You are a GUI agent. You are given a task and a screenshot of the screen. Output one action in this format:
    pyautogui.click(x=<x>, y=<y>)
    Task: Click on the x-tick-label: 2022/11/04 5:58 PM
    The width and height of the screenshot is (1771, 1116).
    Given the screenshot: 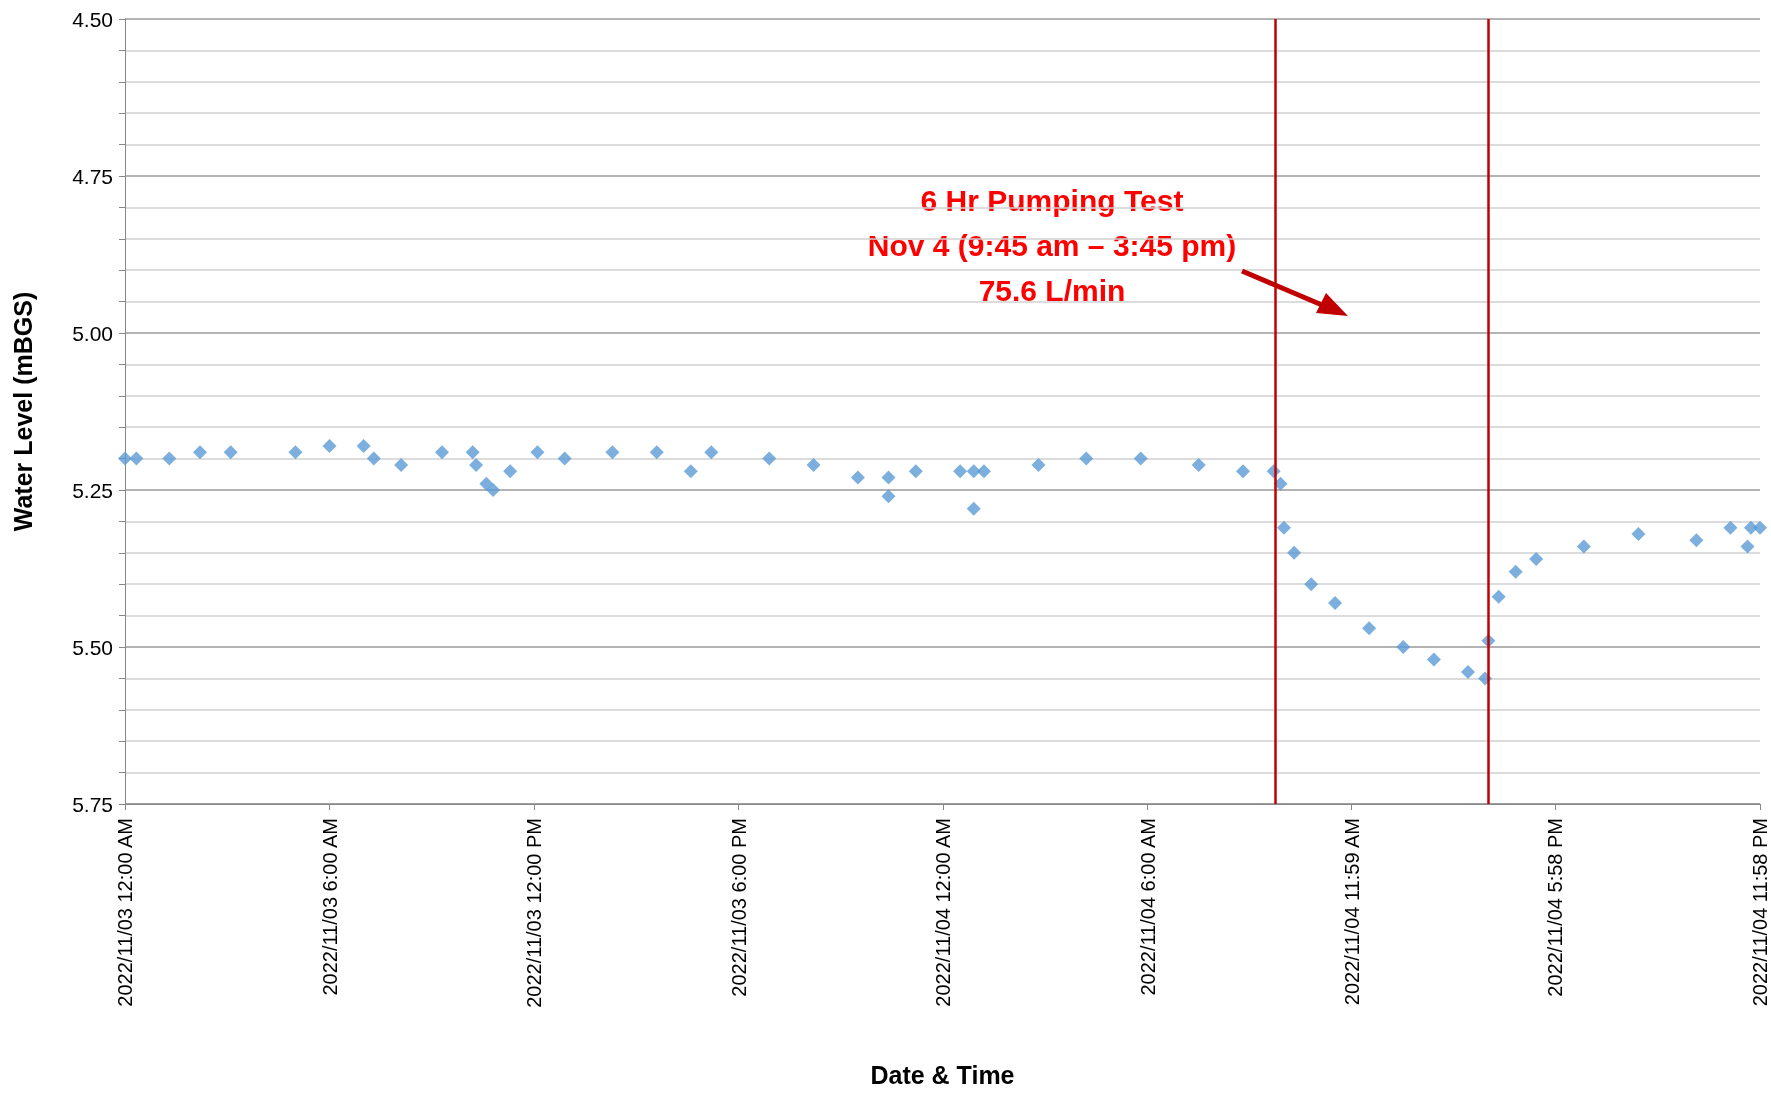 What is the action you would take?
    pyautogui.click(x=1555, y=907)
    